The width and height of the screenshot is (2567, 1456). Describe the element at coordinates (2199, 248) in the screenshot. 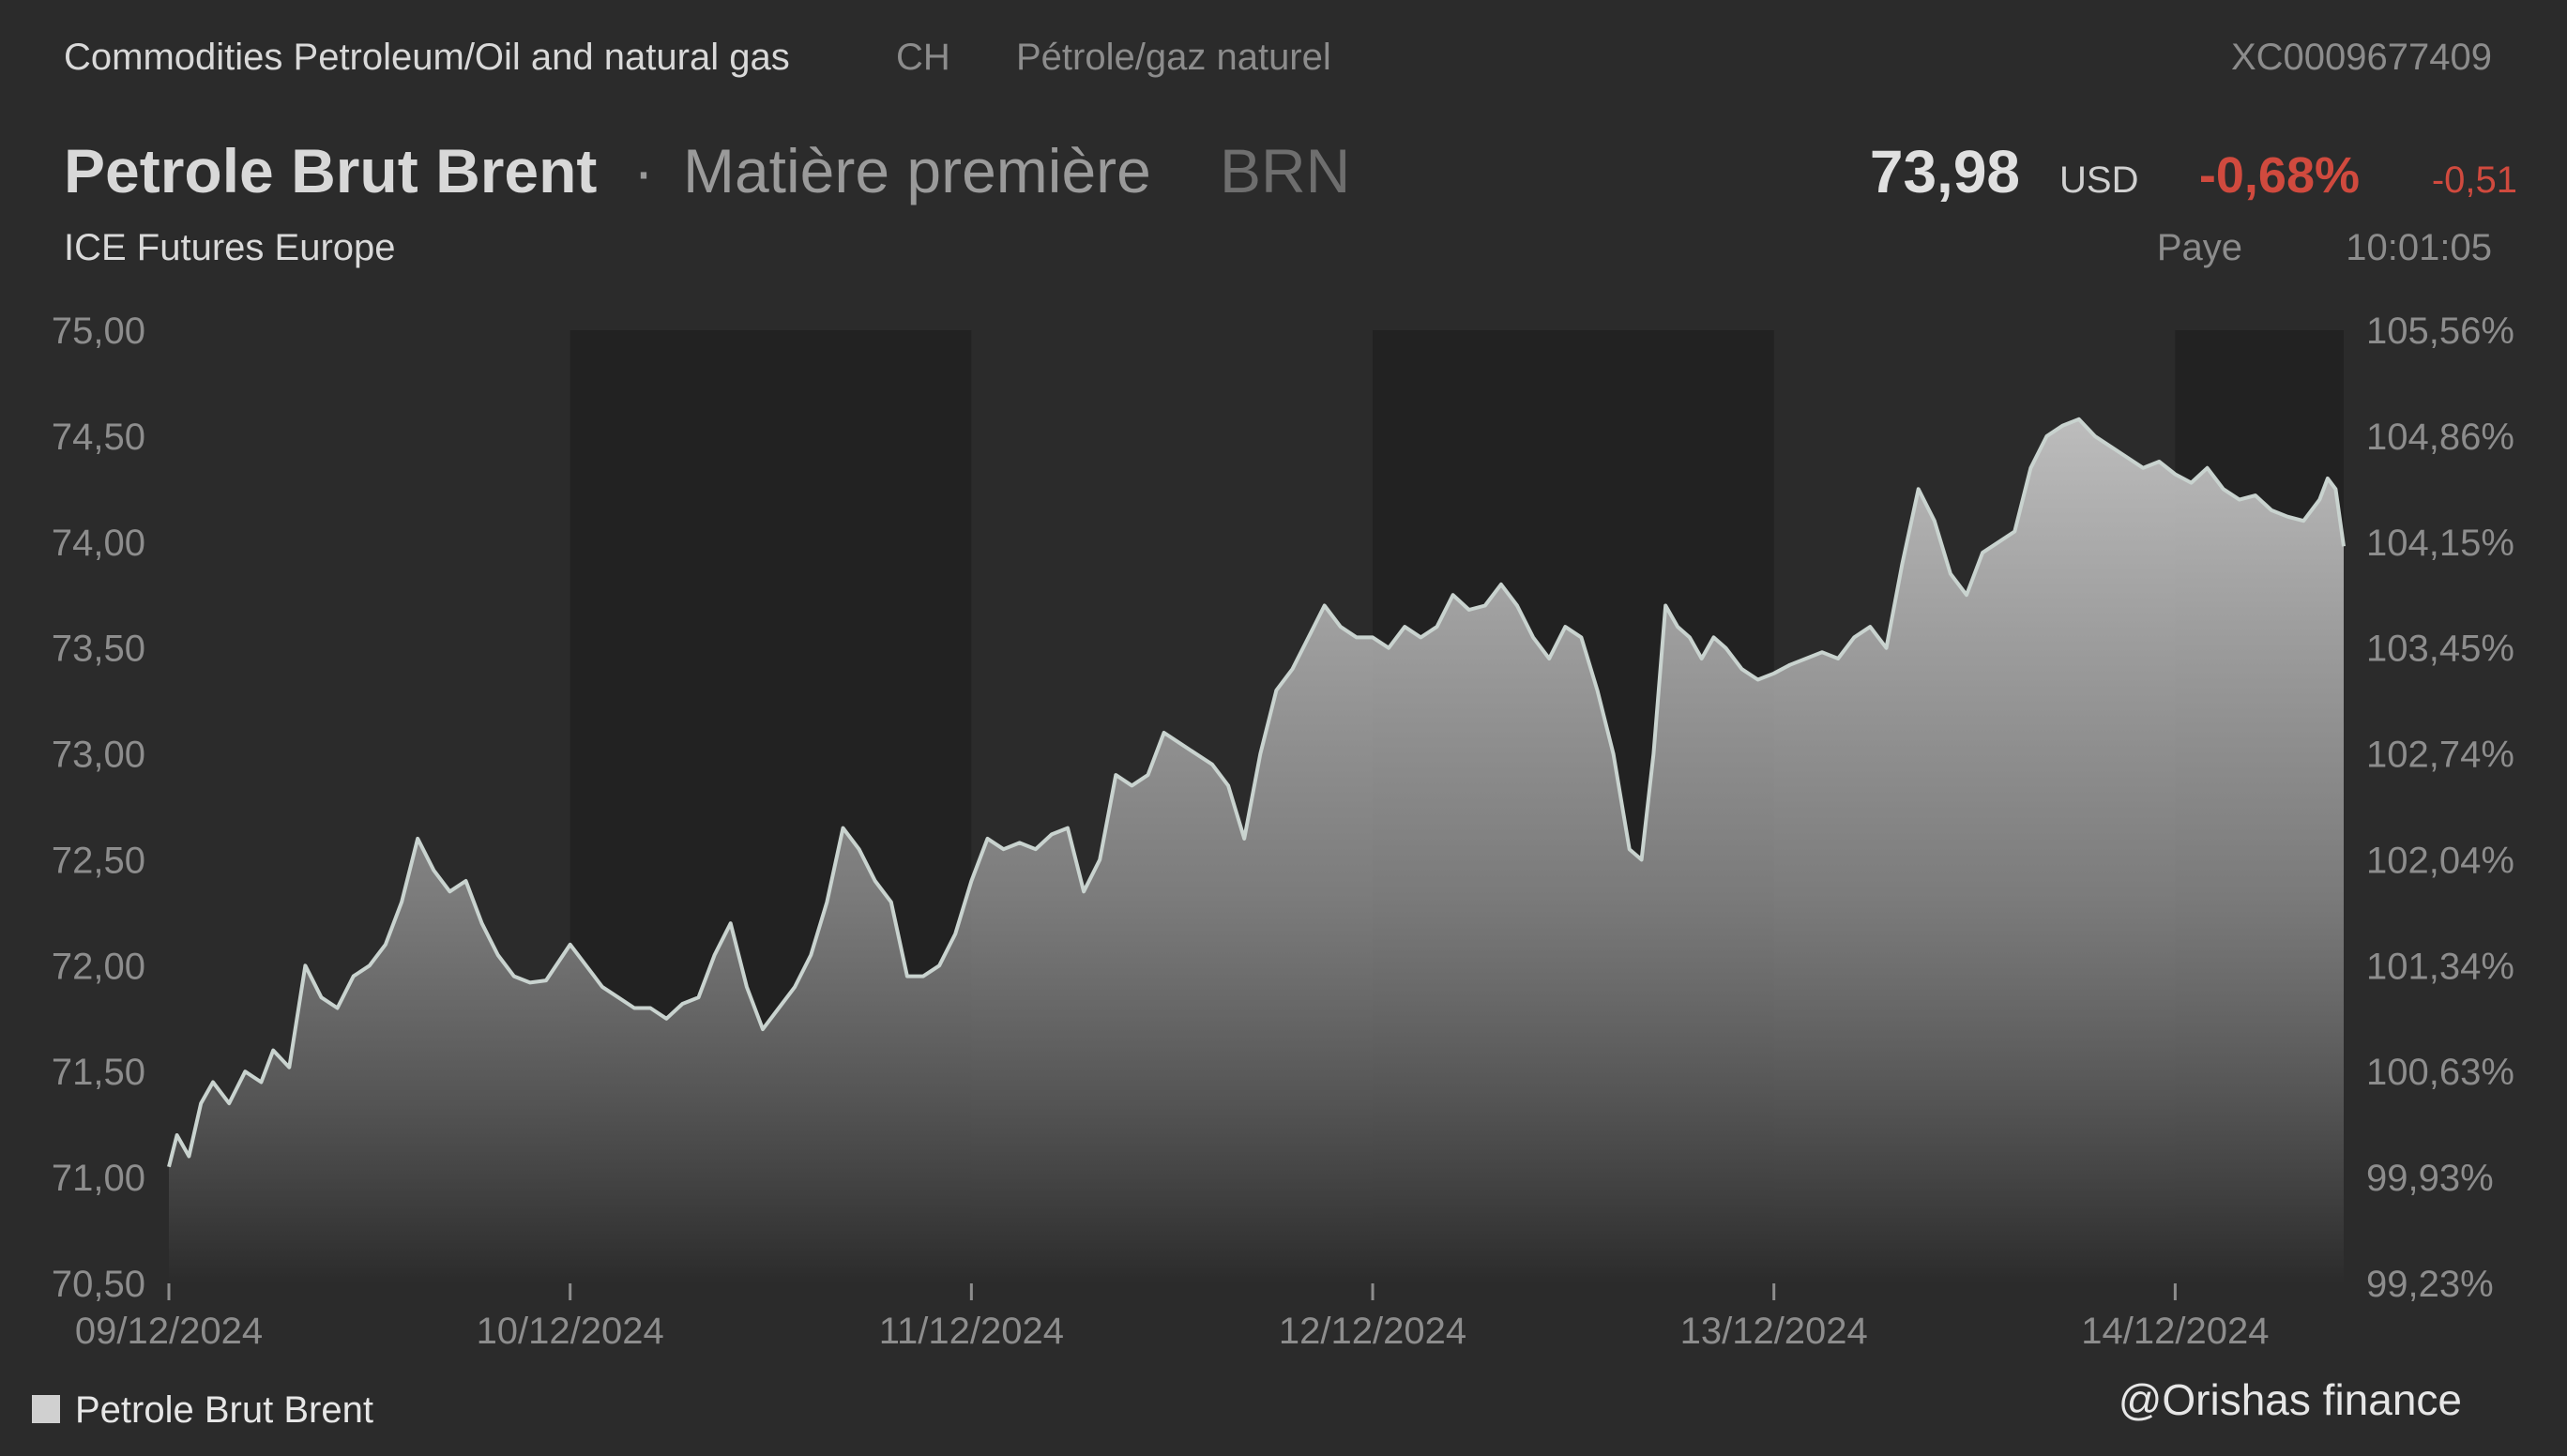

I see `market-status: Paye` at that location.